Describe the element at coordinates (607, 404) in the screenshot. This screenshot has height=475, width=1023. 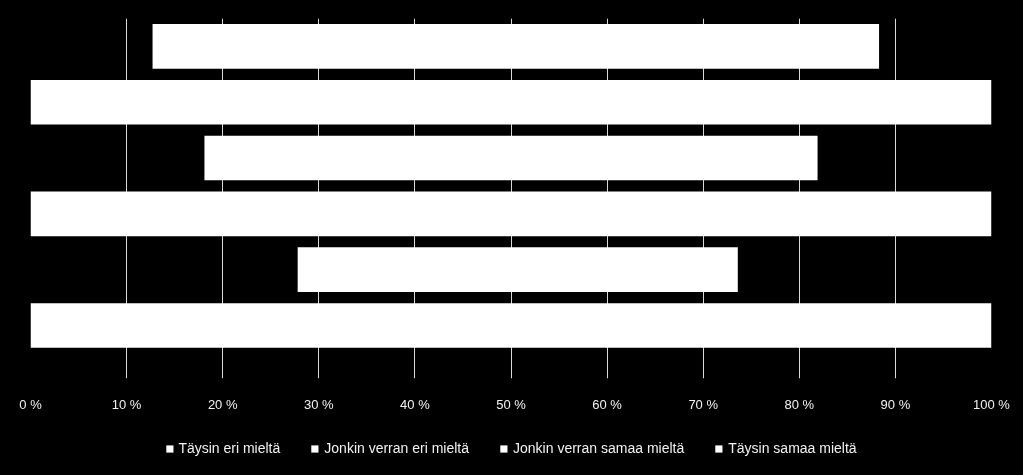
I see `x-tick-label: 60 %` at that location.